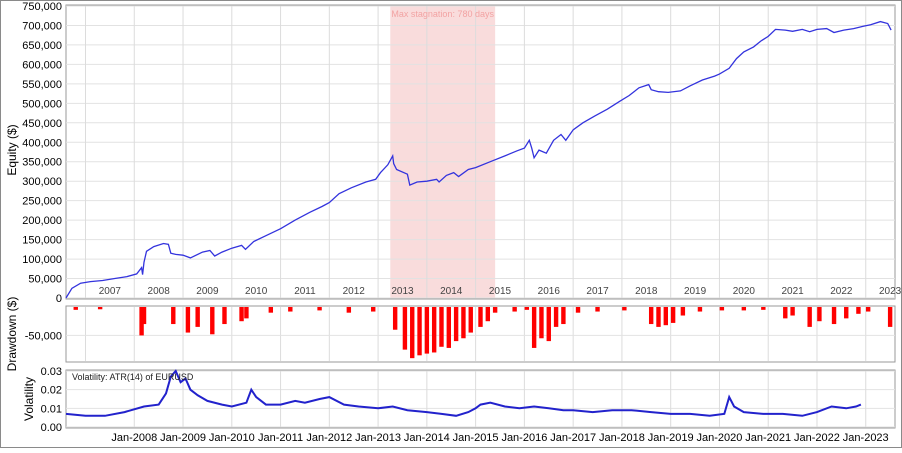 This screenshot has height=453, width=902. Describe the element at coordinates (720, 438) in the screenshot. I see `volatility-x-label: Jan-2020` at that location.